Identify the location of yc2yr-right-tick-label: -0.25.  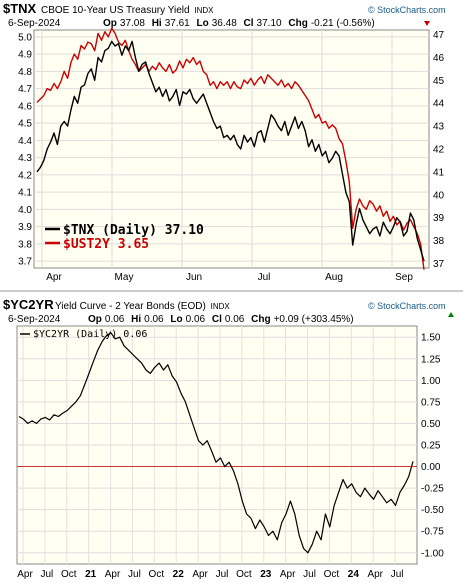
(432, 489).